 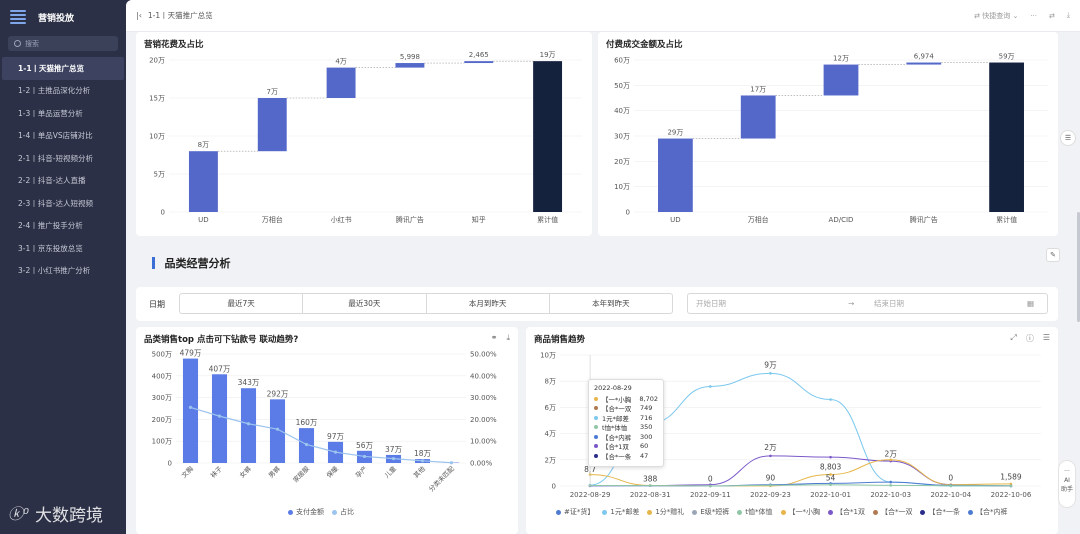 What do you see at coordinates (488, 303) in the screenshot?
I see `date-preset-option: 本月到昨天` at bounding box center [488, 303].